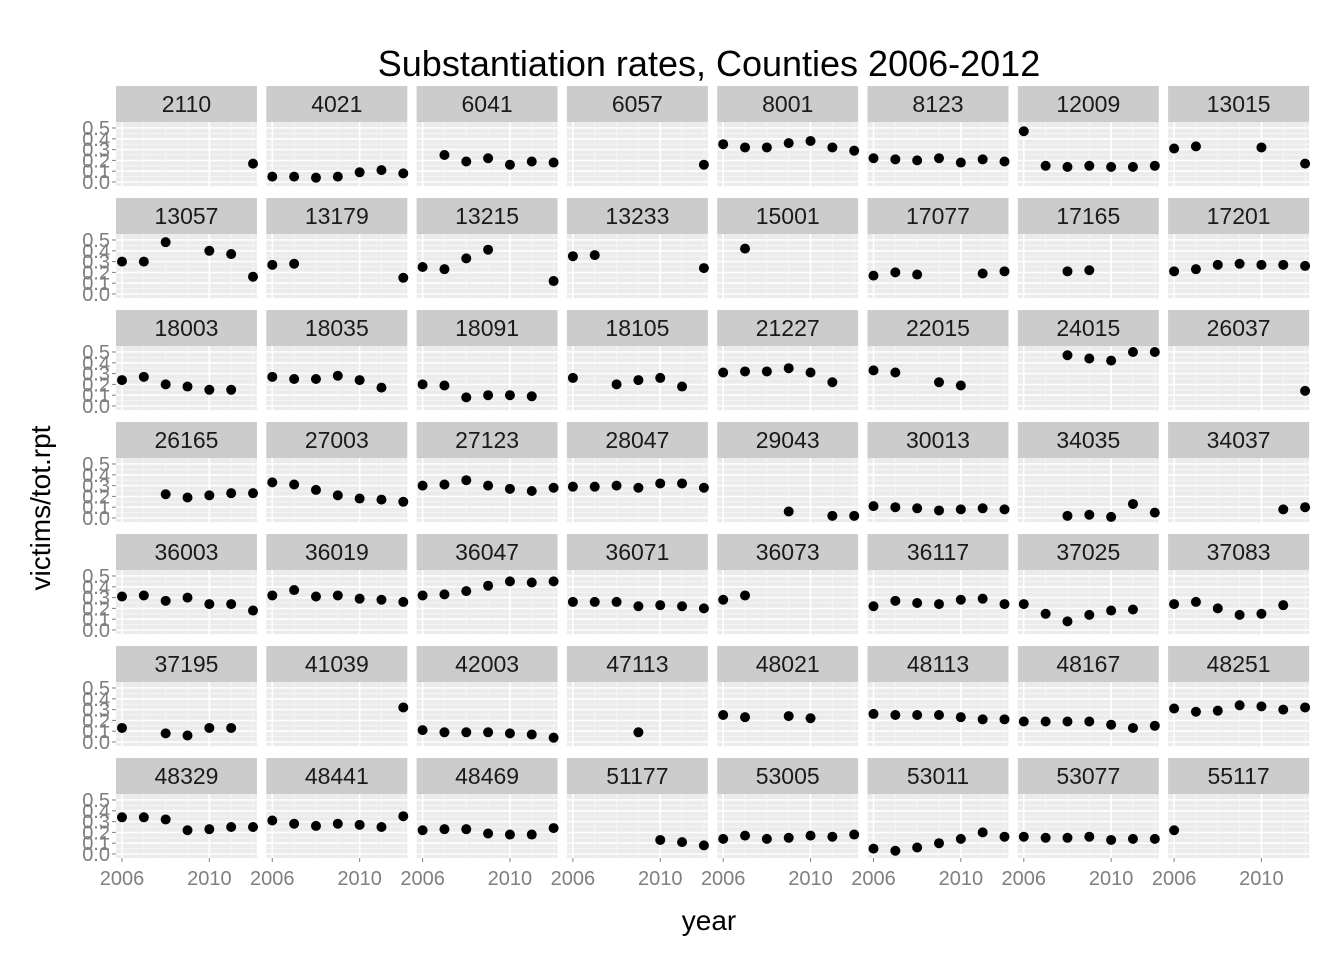 This screenshot has width=1344, height=960. I want to click on facet-panel-8123: 8123, so click(938, 136).